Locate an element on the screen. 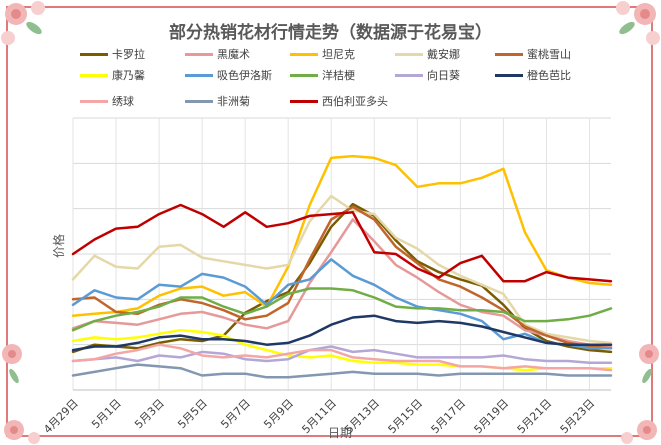 The height and width of the screenshot is (445, 661). x-tick-label: 4月29日 is located at coordinates (61, 417).